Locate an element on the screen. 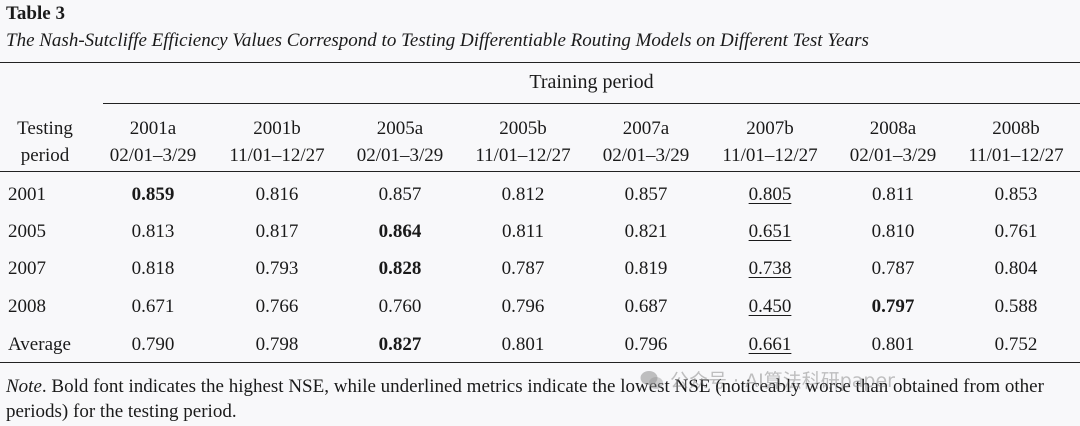 The width and height of the screenshot is (1080, 426). table-cell: 0.853 is located at coordinates (1016, 194).